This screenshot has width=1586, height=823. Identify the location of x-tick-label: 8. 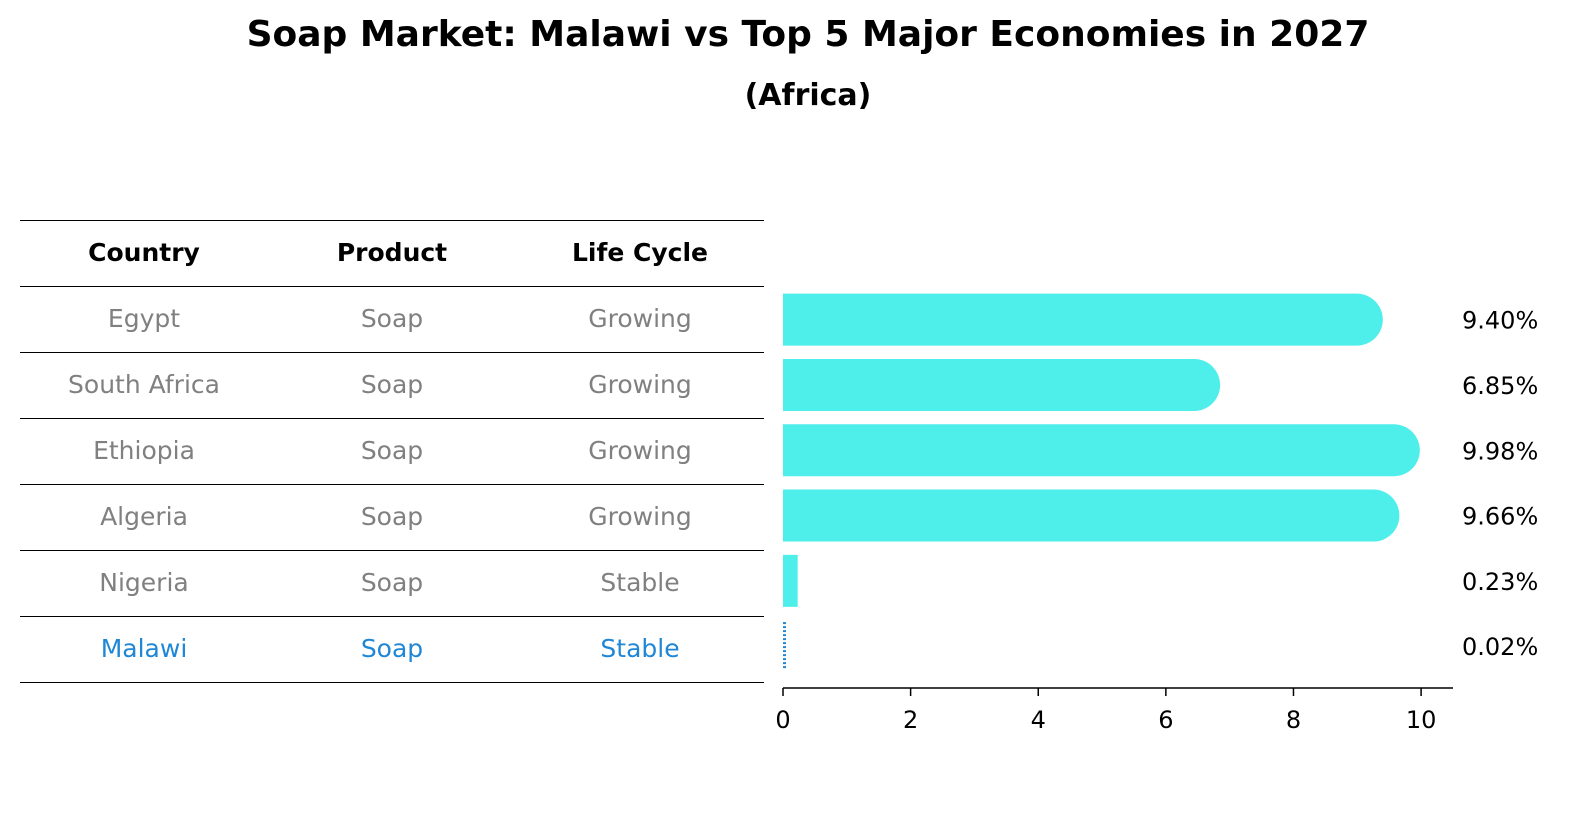
(1293, 720).